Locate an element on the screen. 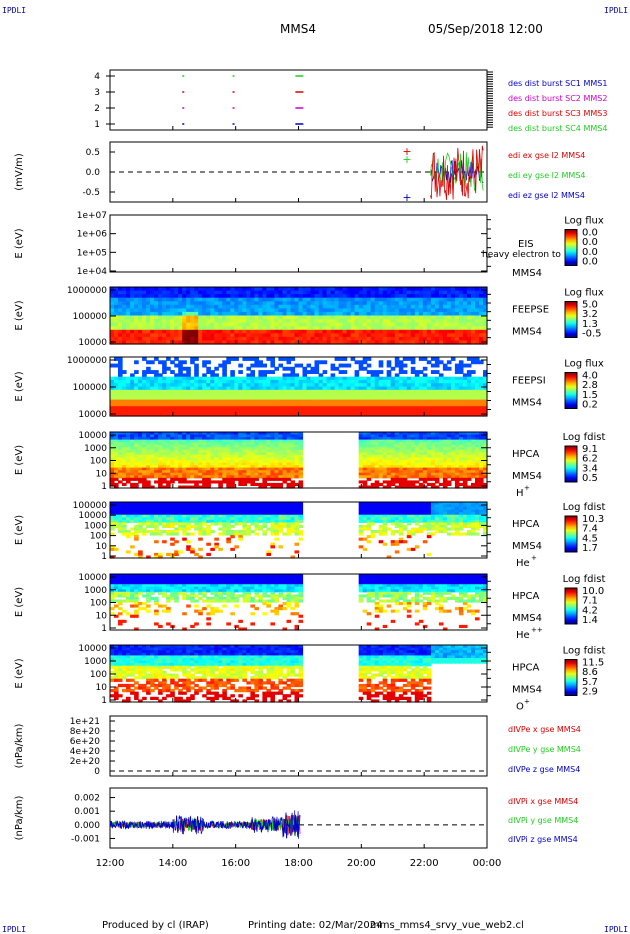  eis-frame is located at coordinates (298, 243).